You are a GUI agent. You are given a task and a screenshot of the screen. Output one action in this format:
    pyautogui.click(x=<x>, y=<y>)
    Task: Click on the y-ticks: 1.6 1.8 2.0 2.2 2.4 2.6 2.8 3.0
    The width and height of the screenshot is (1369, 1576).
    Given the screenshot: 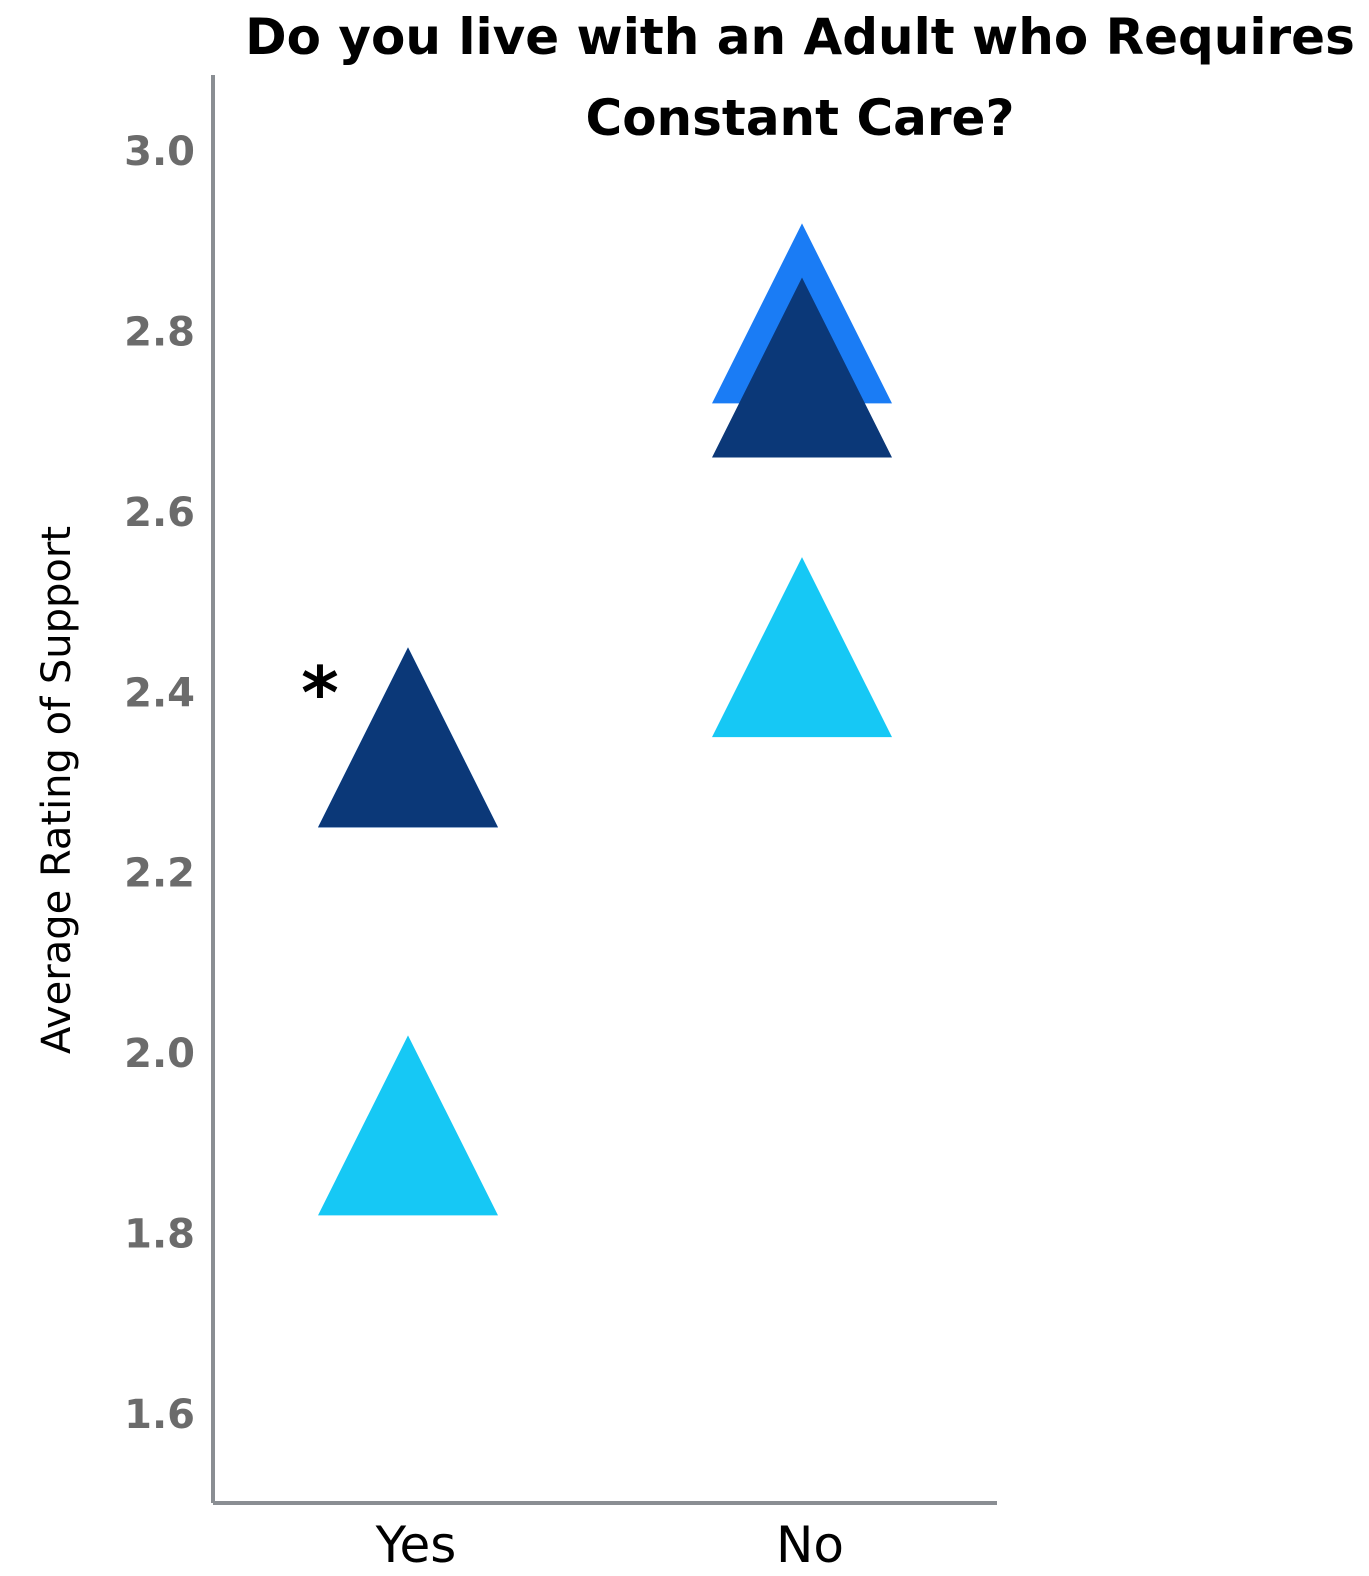 What is the action you would take?
    pyautogui.click(x=159, y=783)
    